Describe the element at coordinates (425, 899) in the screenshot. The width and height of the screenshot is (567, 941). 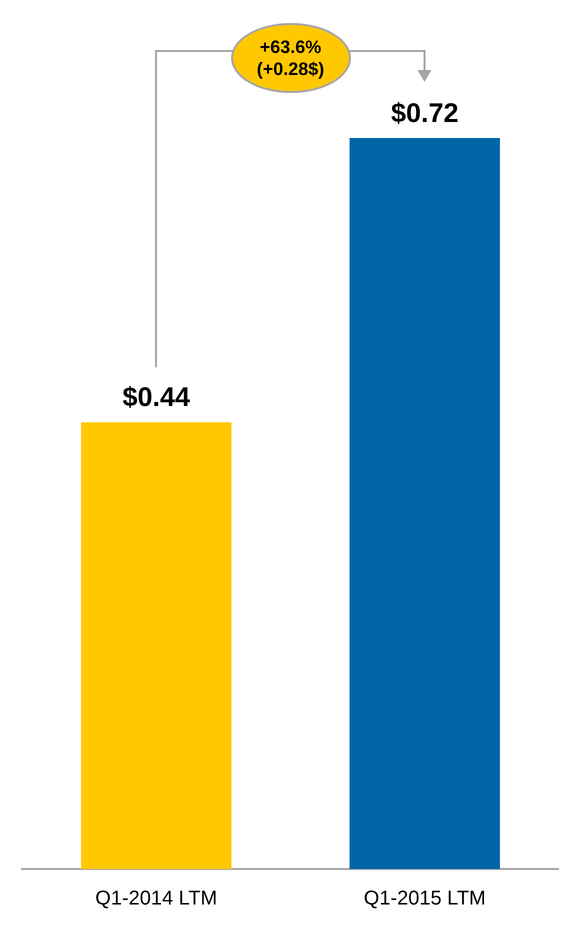
I see `x-tick-label: Q1-2015 LTM` at that location.